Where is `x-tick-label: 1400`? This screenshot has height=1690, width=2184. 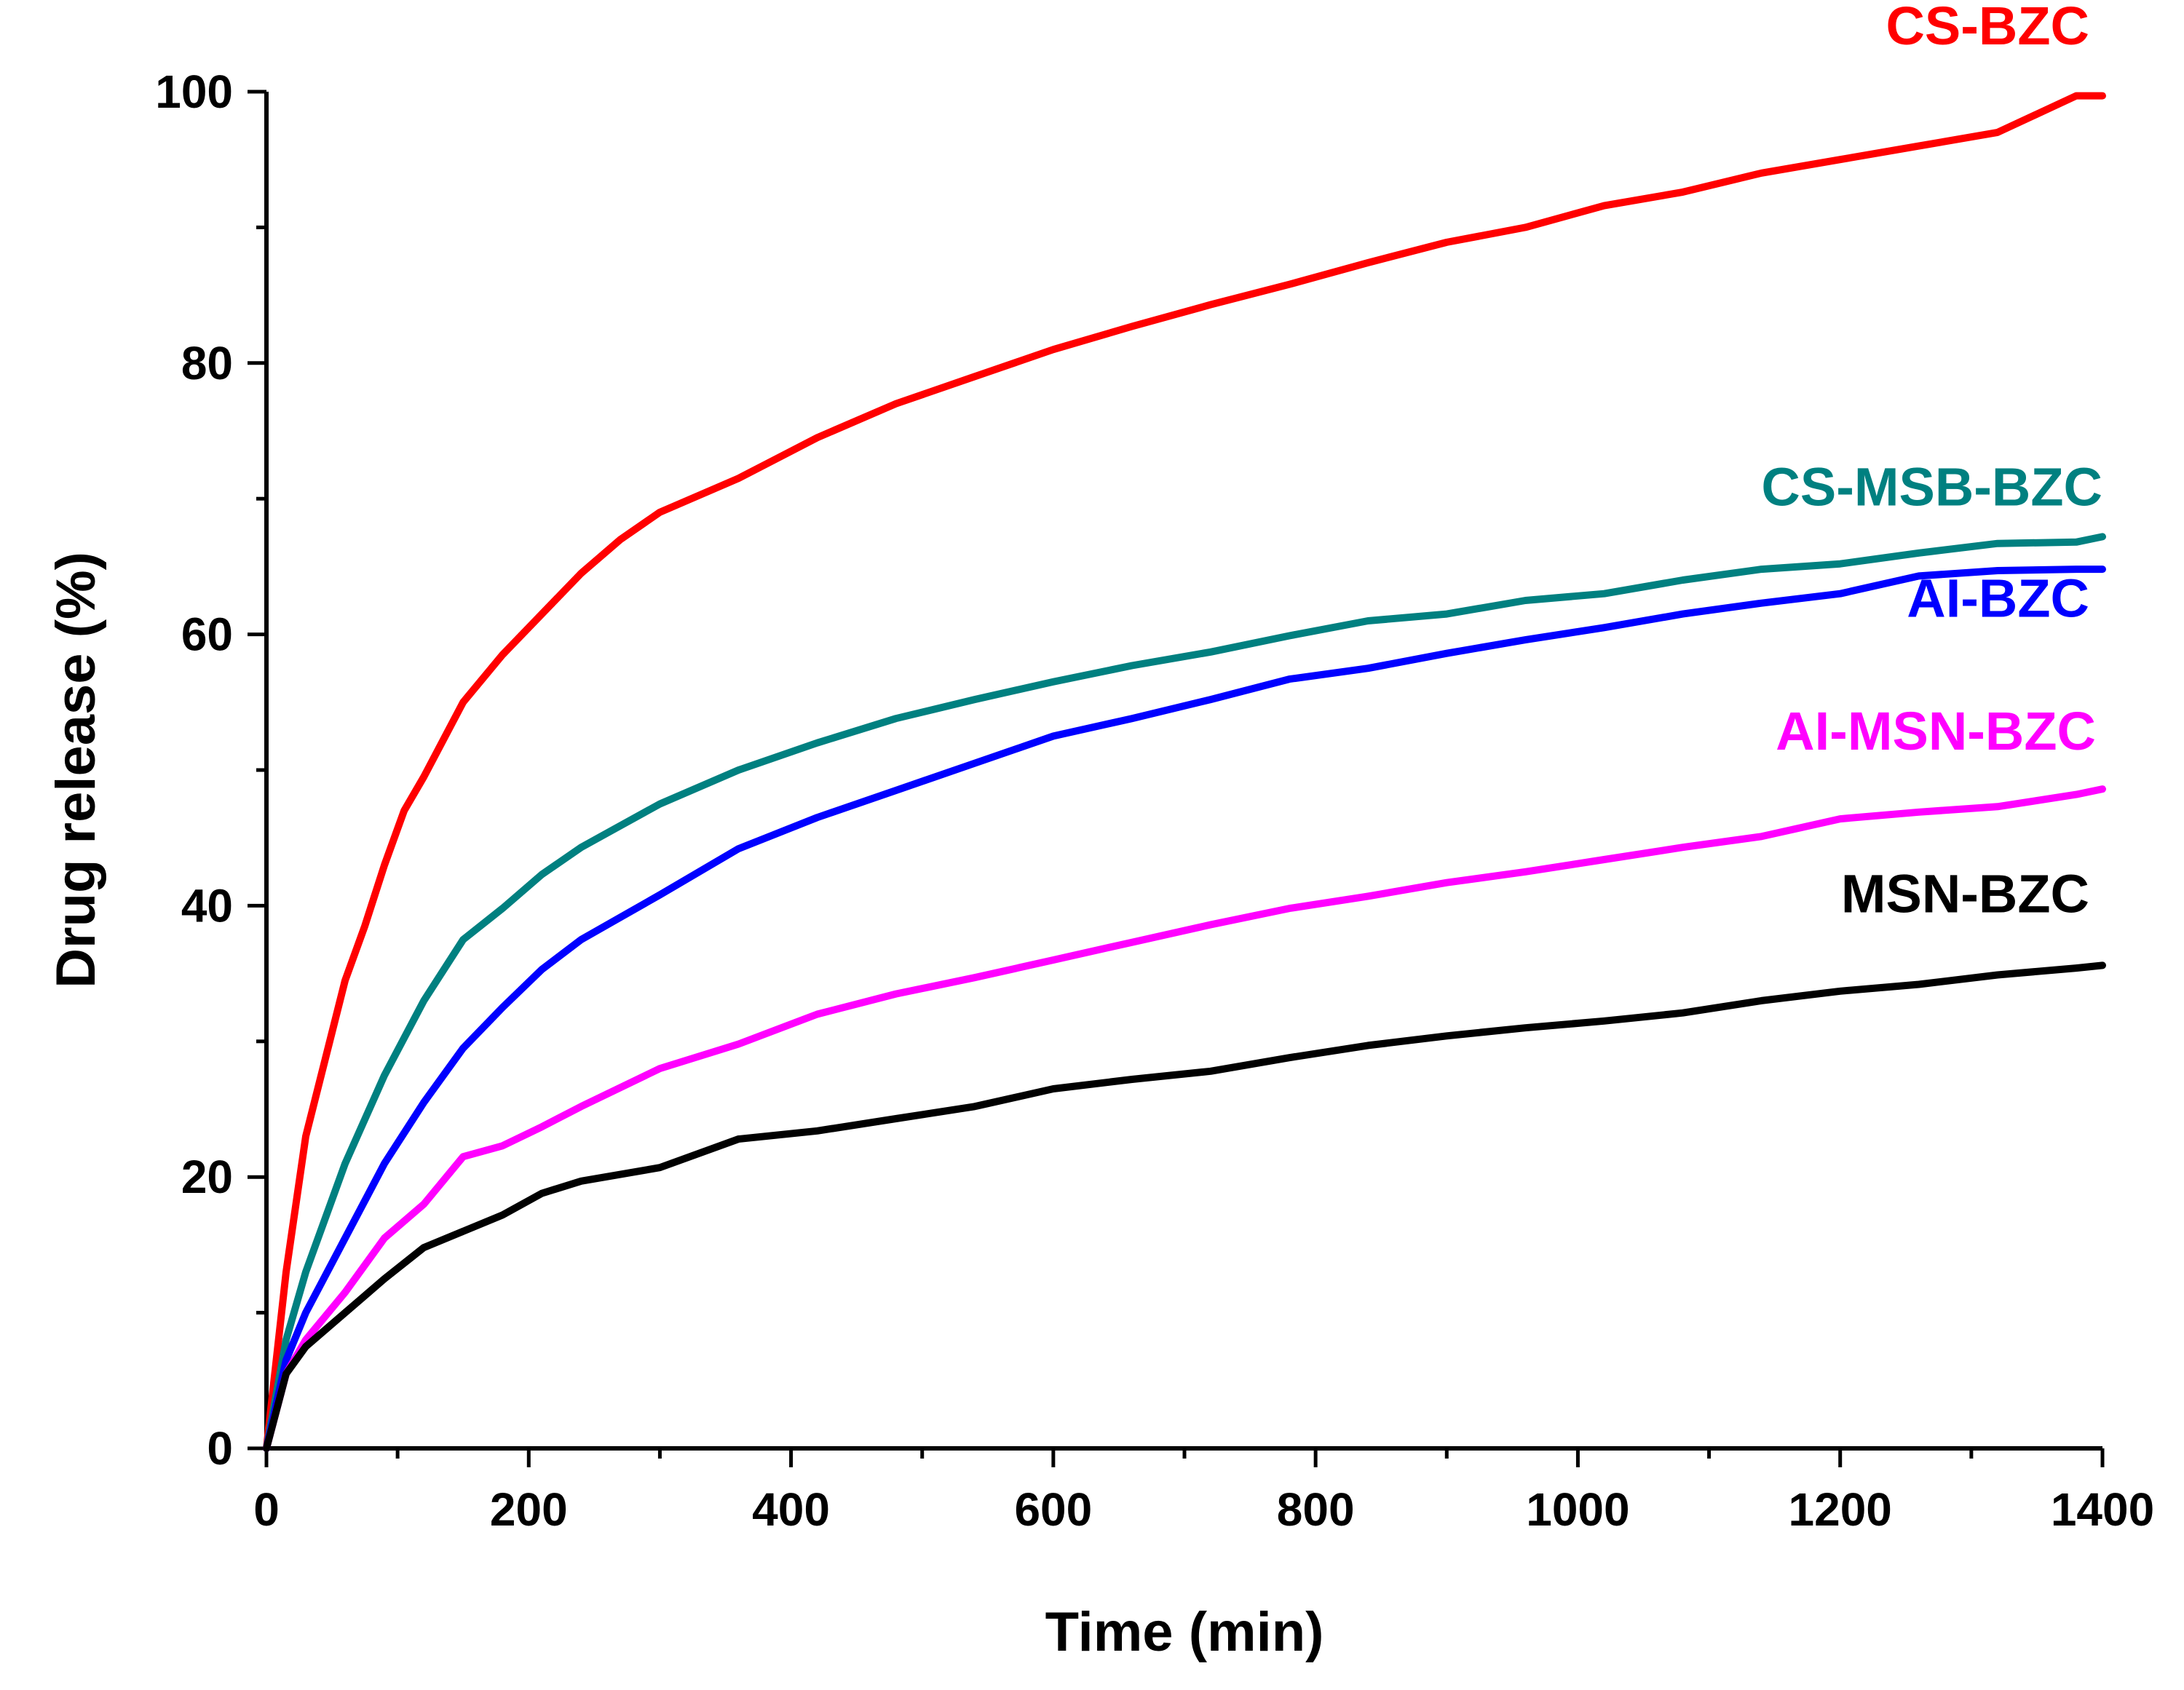 x-tick-label: 1400 is located at coordinates (2102, 1510).